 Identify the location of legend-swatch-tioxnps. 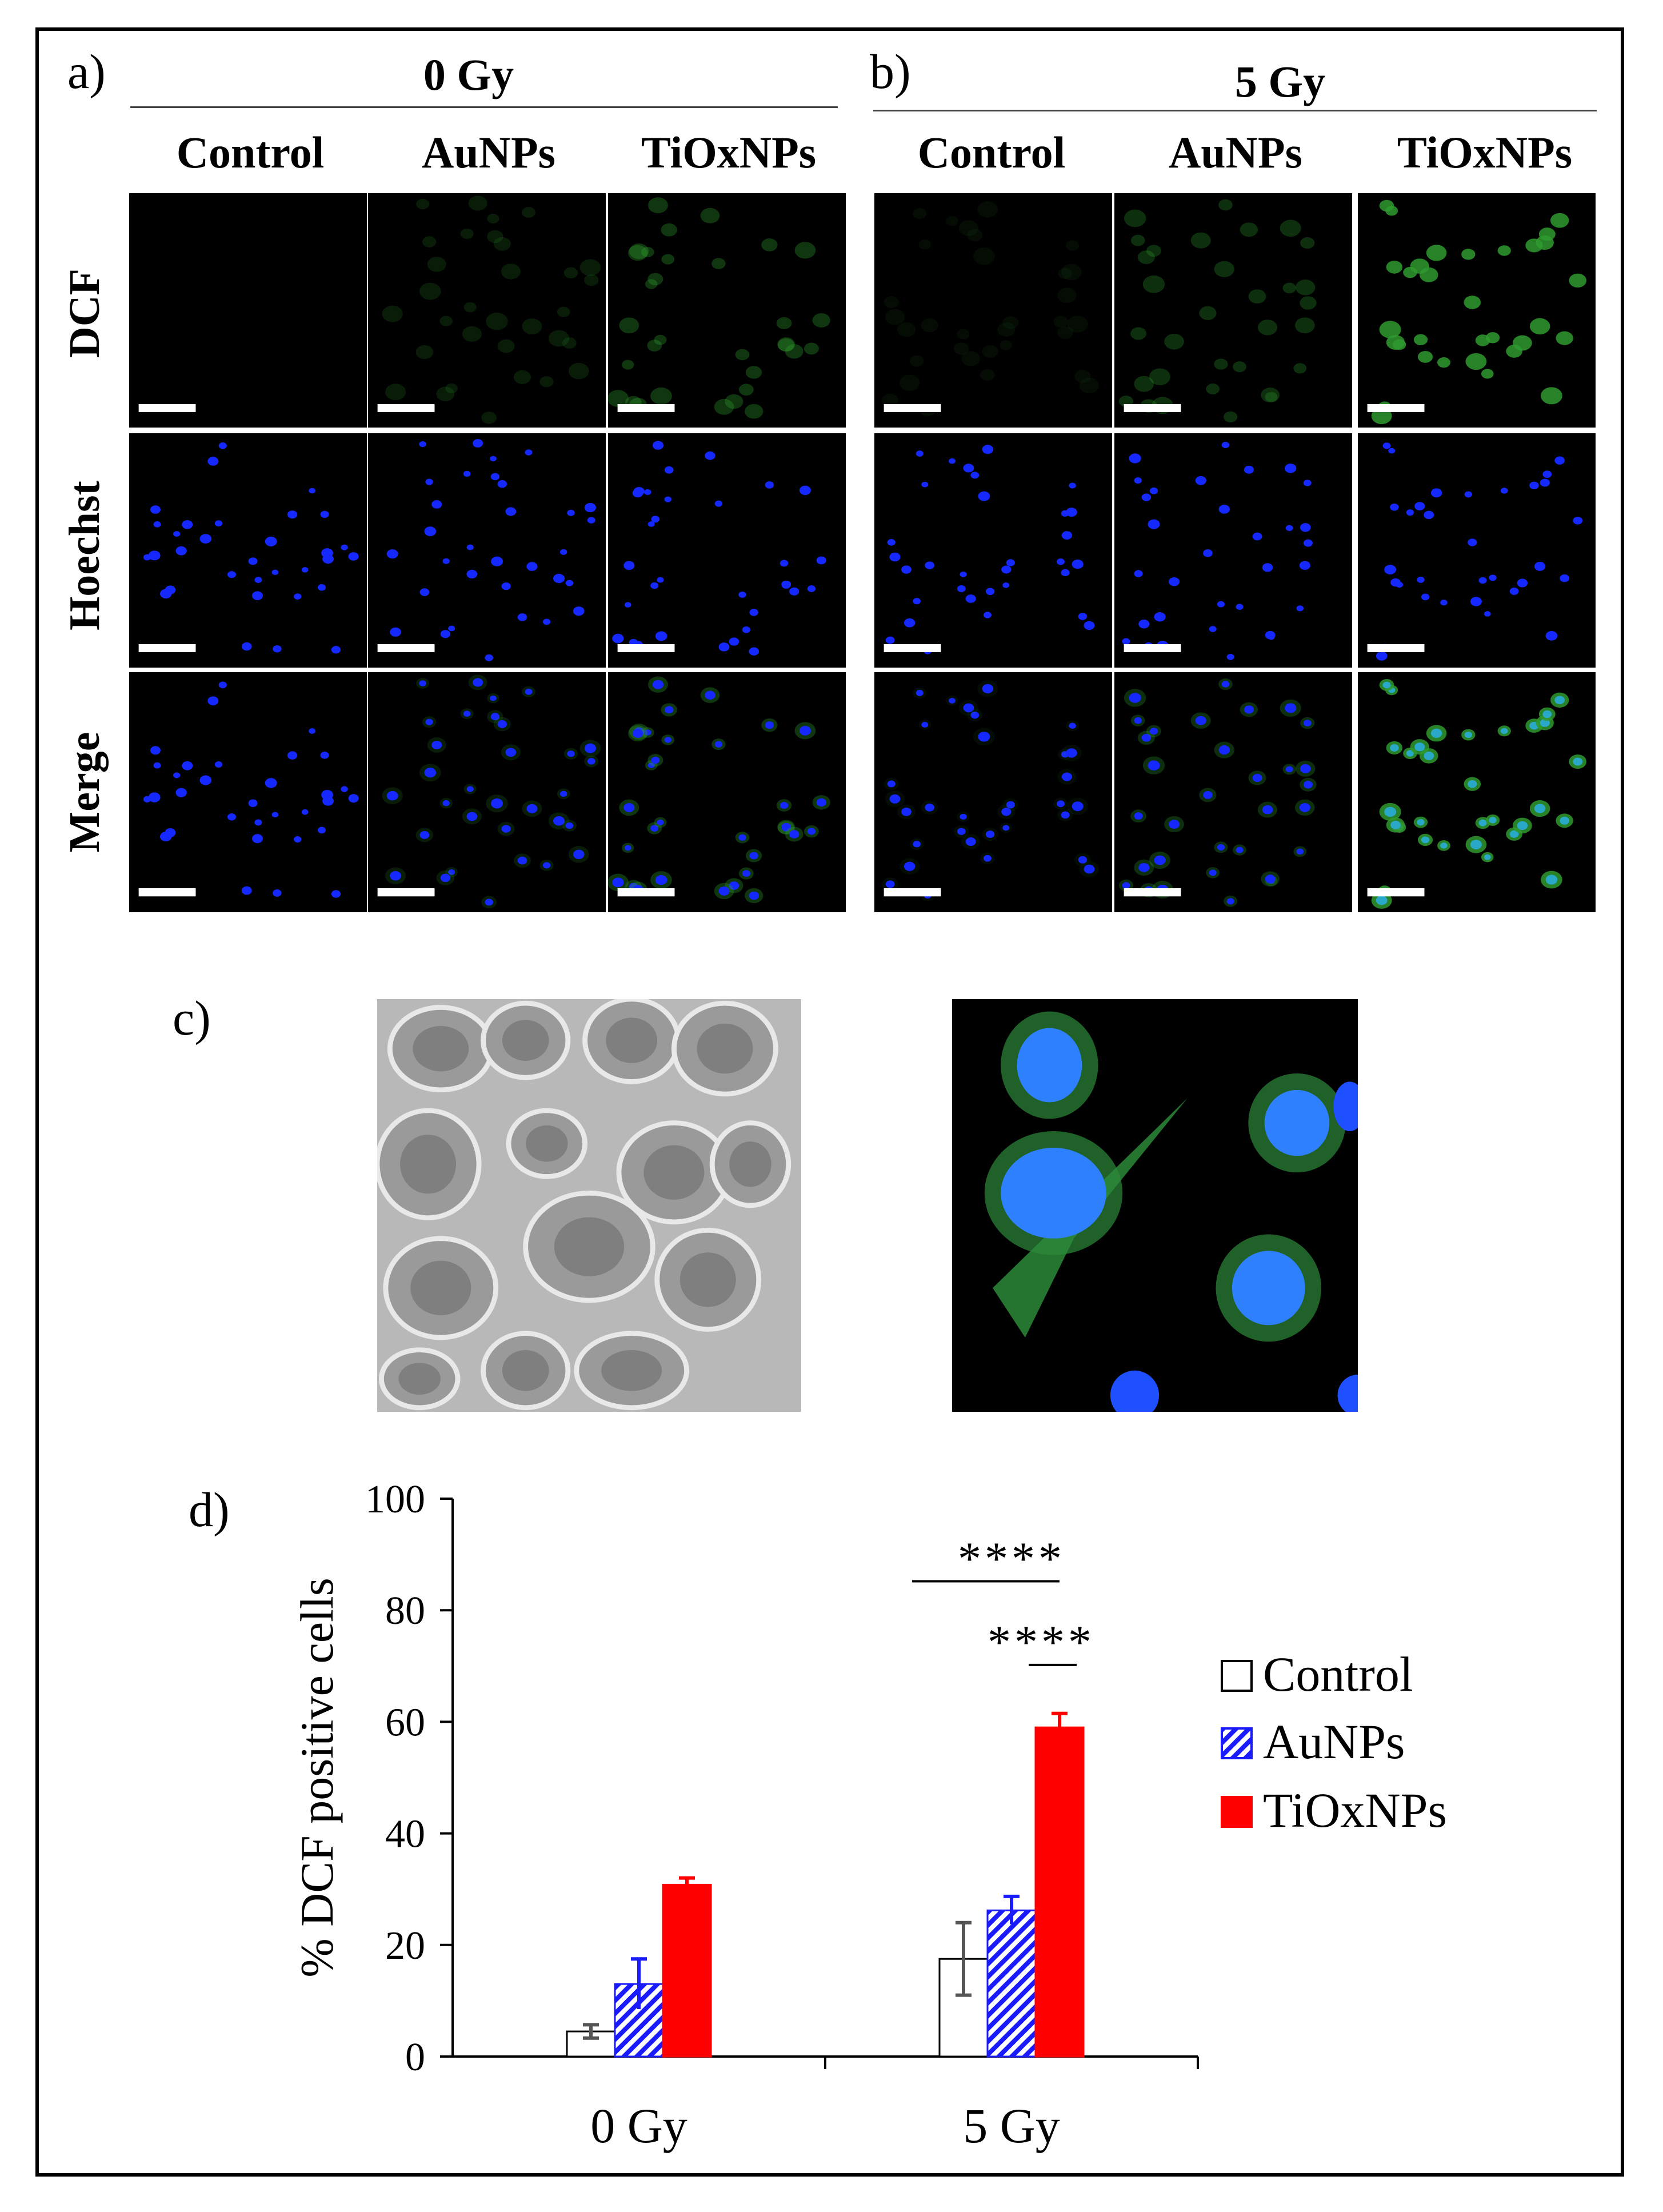
(1237, 1812).